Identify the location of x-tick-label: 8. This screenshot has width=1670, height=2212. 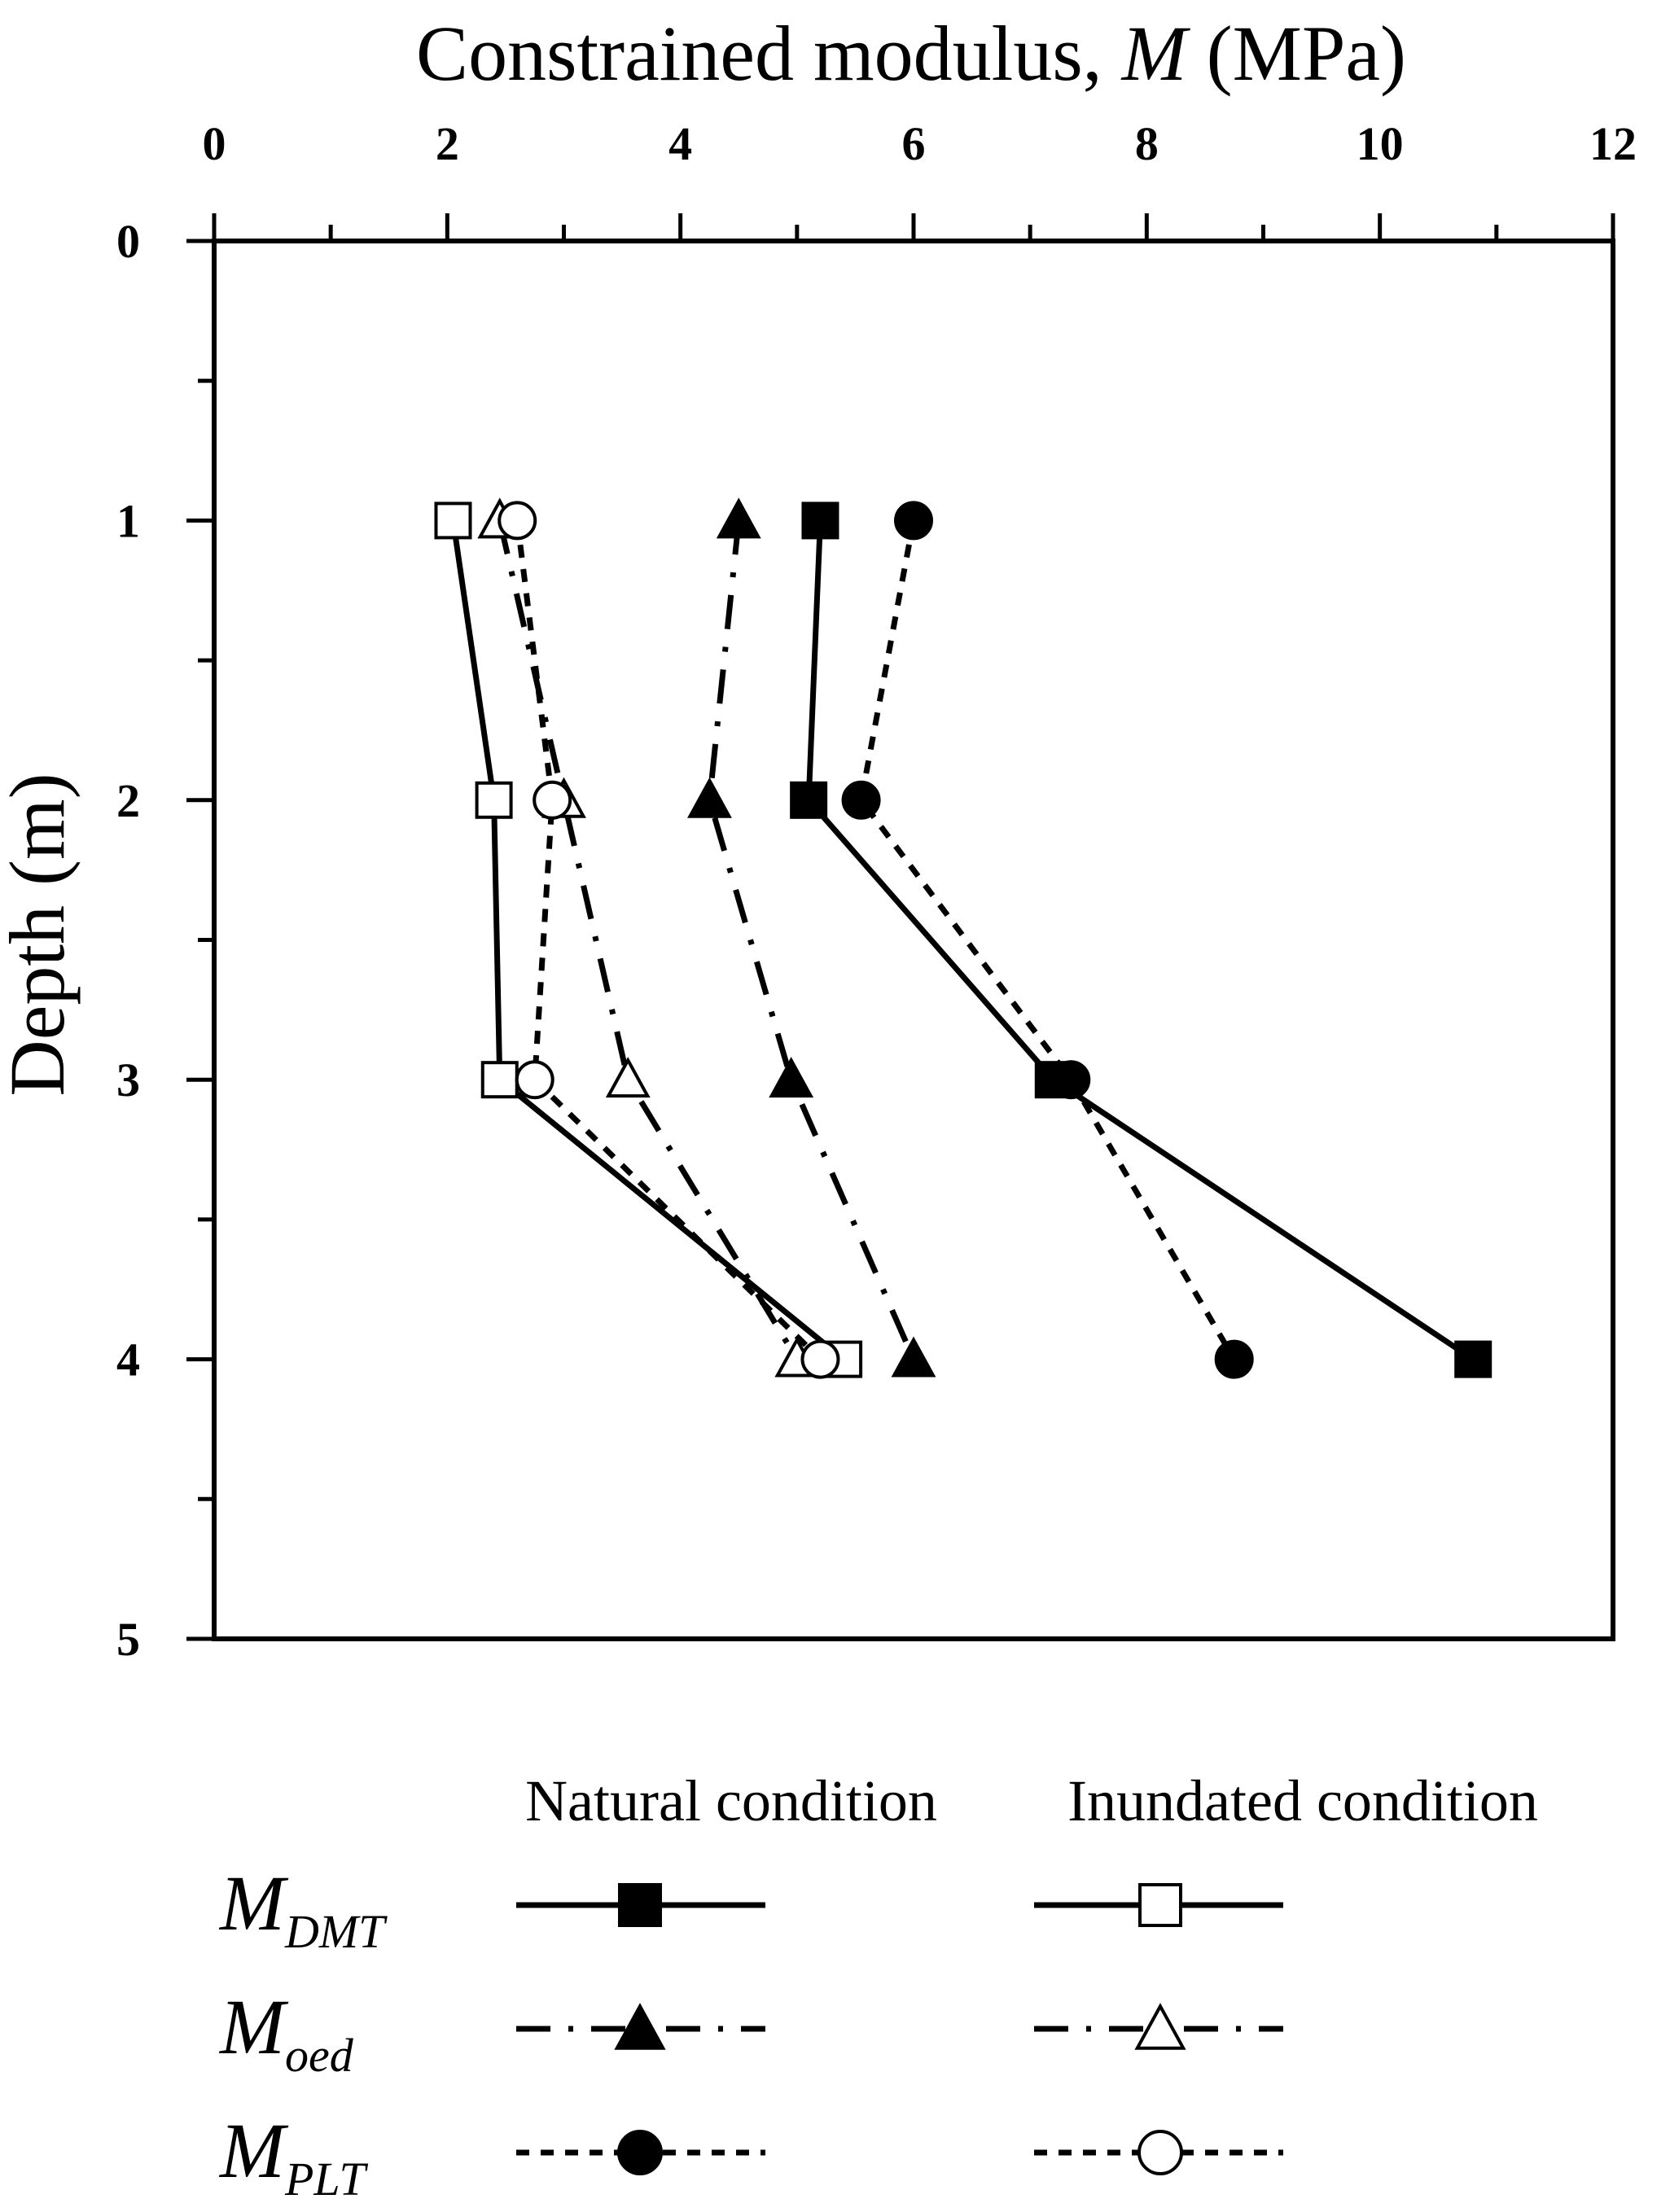
(1147, 143).